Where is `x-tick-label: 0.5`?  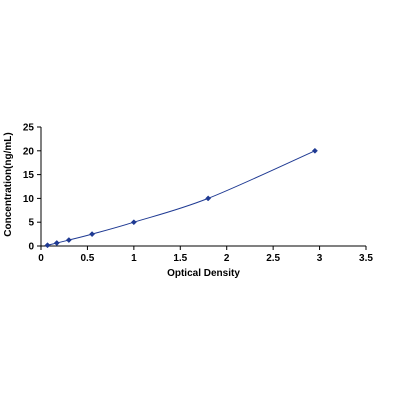 x-tick-label: 0.5 is located at coordinates (87, 258).